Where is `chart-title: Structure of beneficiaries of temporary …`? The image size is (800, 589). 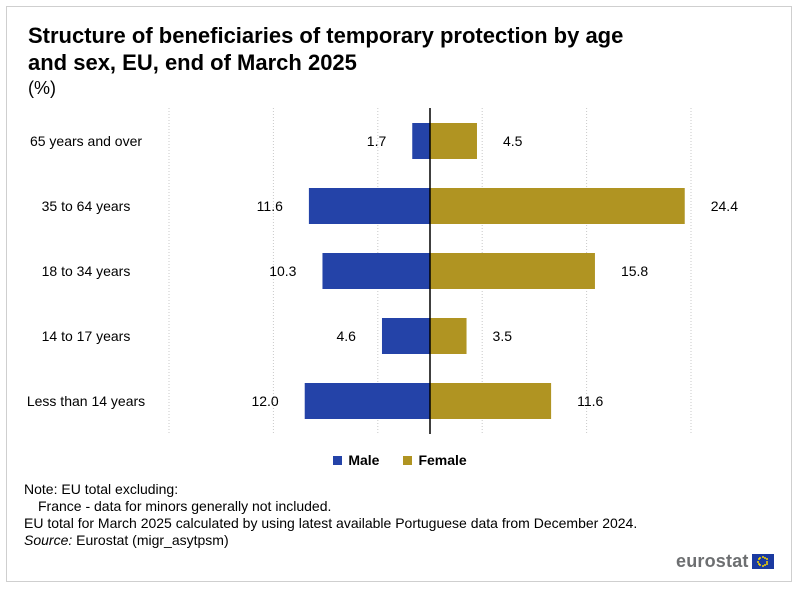
chart-title: Structure of beneficiaries of temporary … is located at coordinates (326, 49).